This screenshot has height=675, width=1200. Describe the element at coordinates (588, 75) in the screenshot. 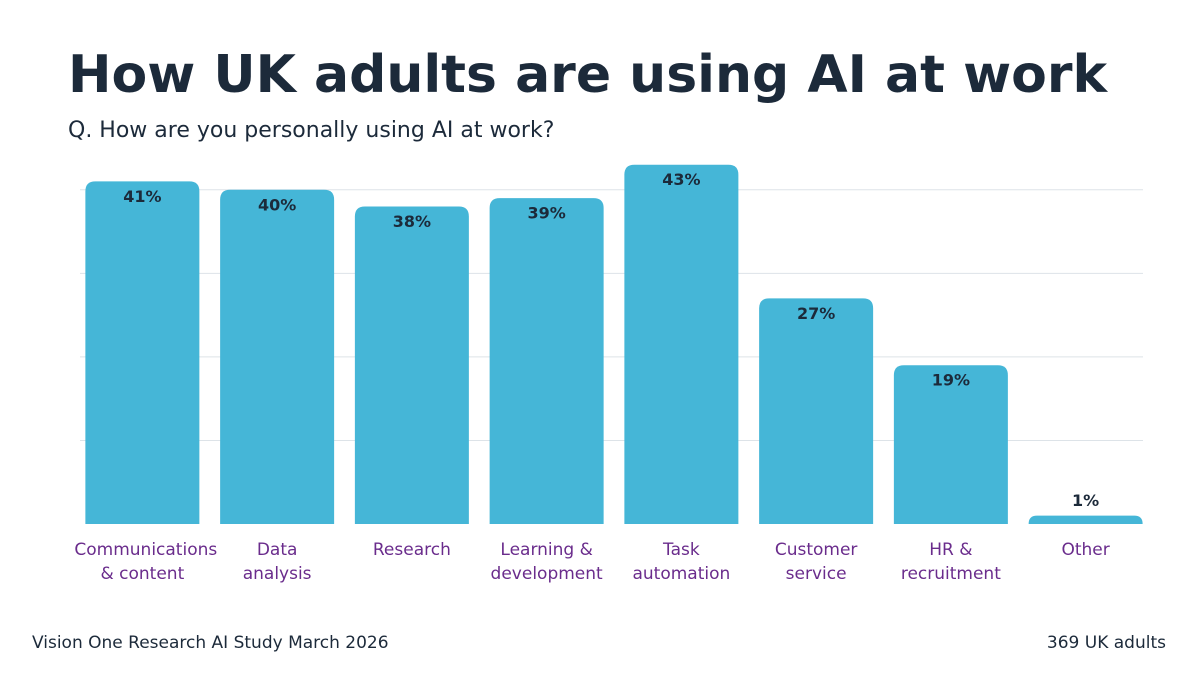

I see `chart-title: How UK adults are using AI at work` at that location.